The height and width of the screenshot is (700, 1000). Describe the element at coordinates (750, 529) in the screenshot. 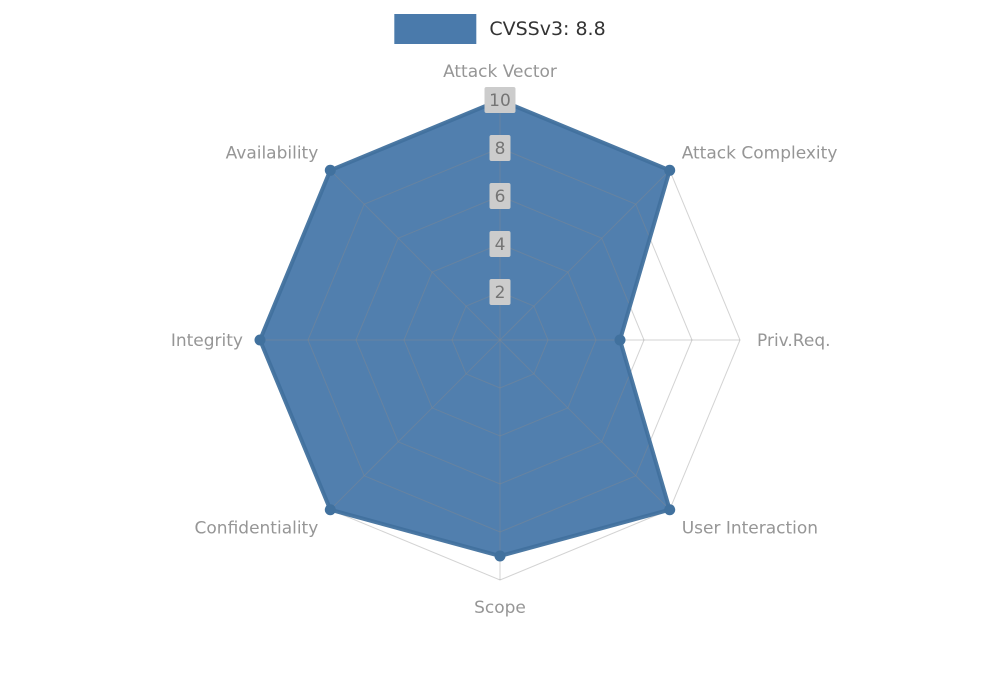

I see `axis-label: User Interaction` at that location.